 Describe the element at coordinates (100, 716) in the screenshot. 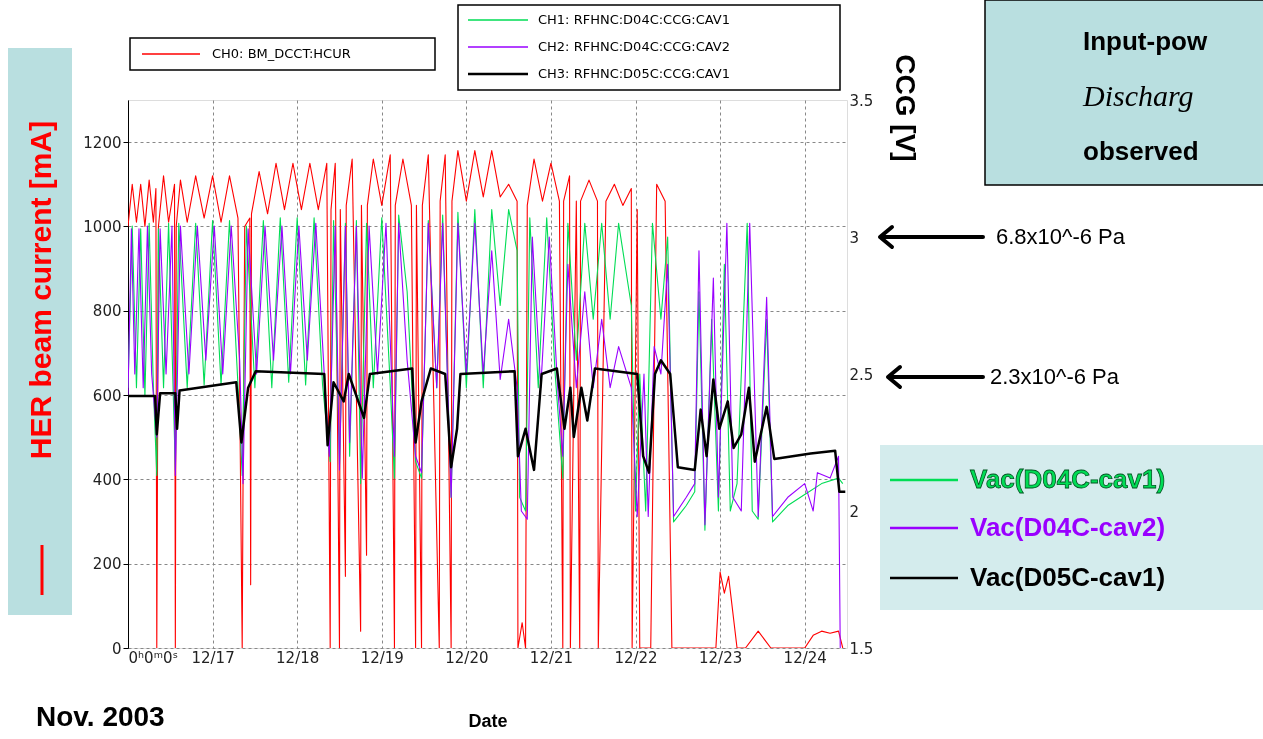

I see `text: Nov. 2003` at that location.